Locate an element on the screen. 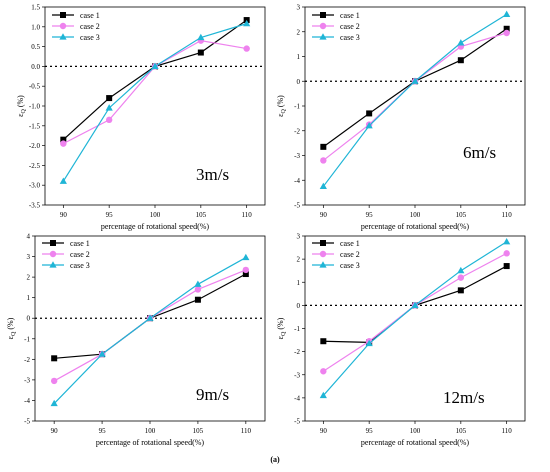 The image size is (550, 472). y-tick-label: -1 is located at coordinates (297, 107).